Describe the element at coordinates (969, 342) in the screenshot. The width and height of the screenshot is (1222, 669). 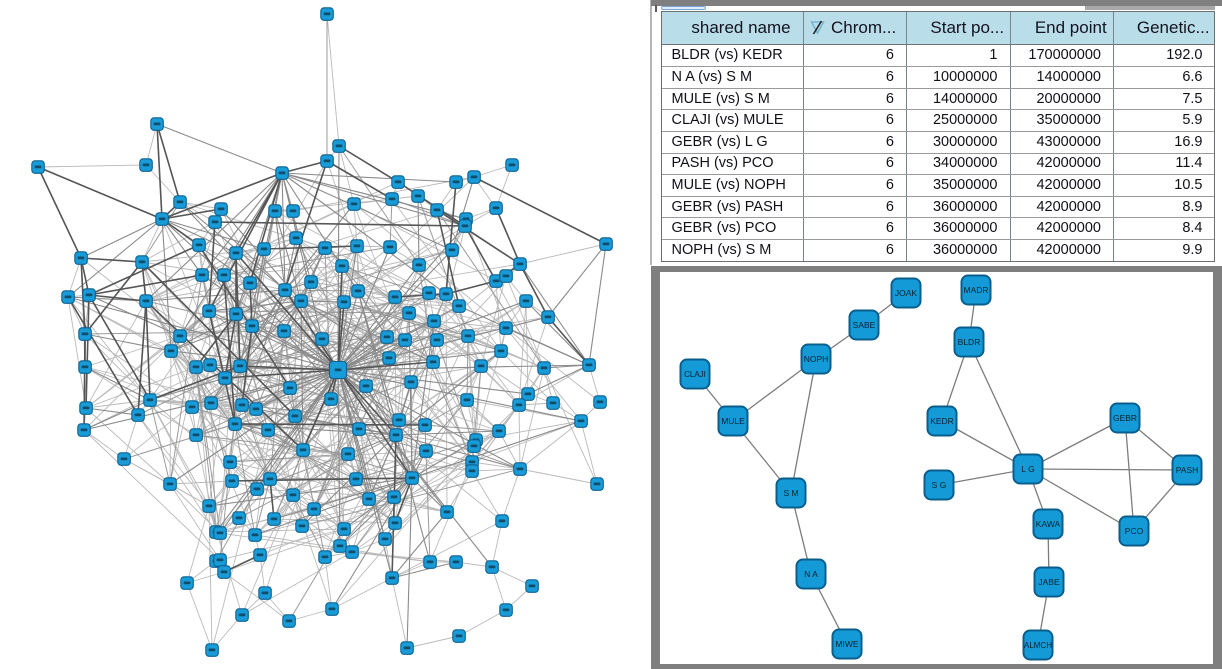
I see `svg-text: BLDR` at that location.